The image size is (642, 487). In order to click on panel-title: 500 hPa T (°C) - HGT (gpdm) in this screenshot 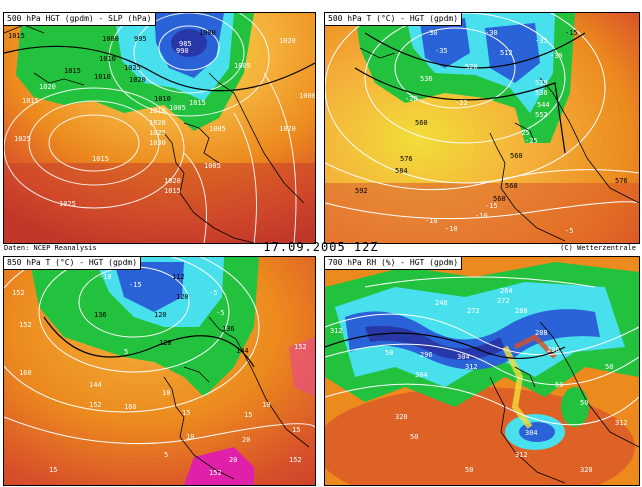, I will do `click(394, 19)`.